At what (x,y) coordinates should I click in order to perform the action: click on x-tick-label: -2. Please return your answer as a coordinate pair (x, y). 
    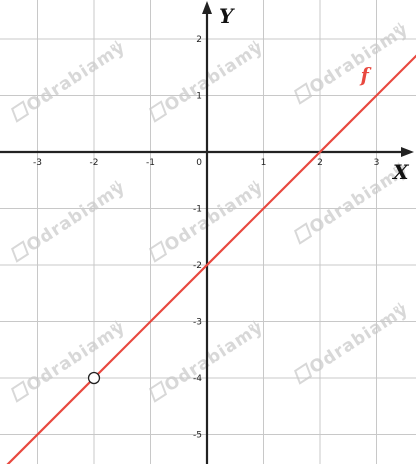
    Looking at the image, I should click on (94, 163).